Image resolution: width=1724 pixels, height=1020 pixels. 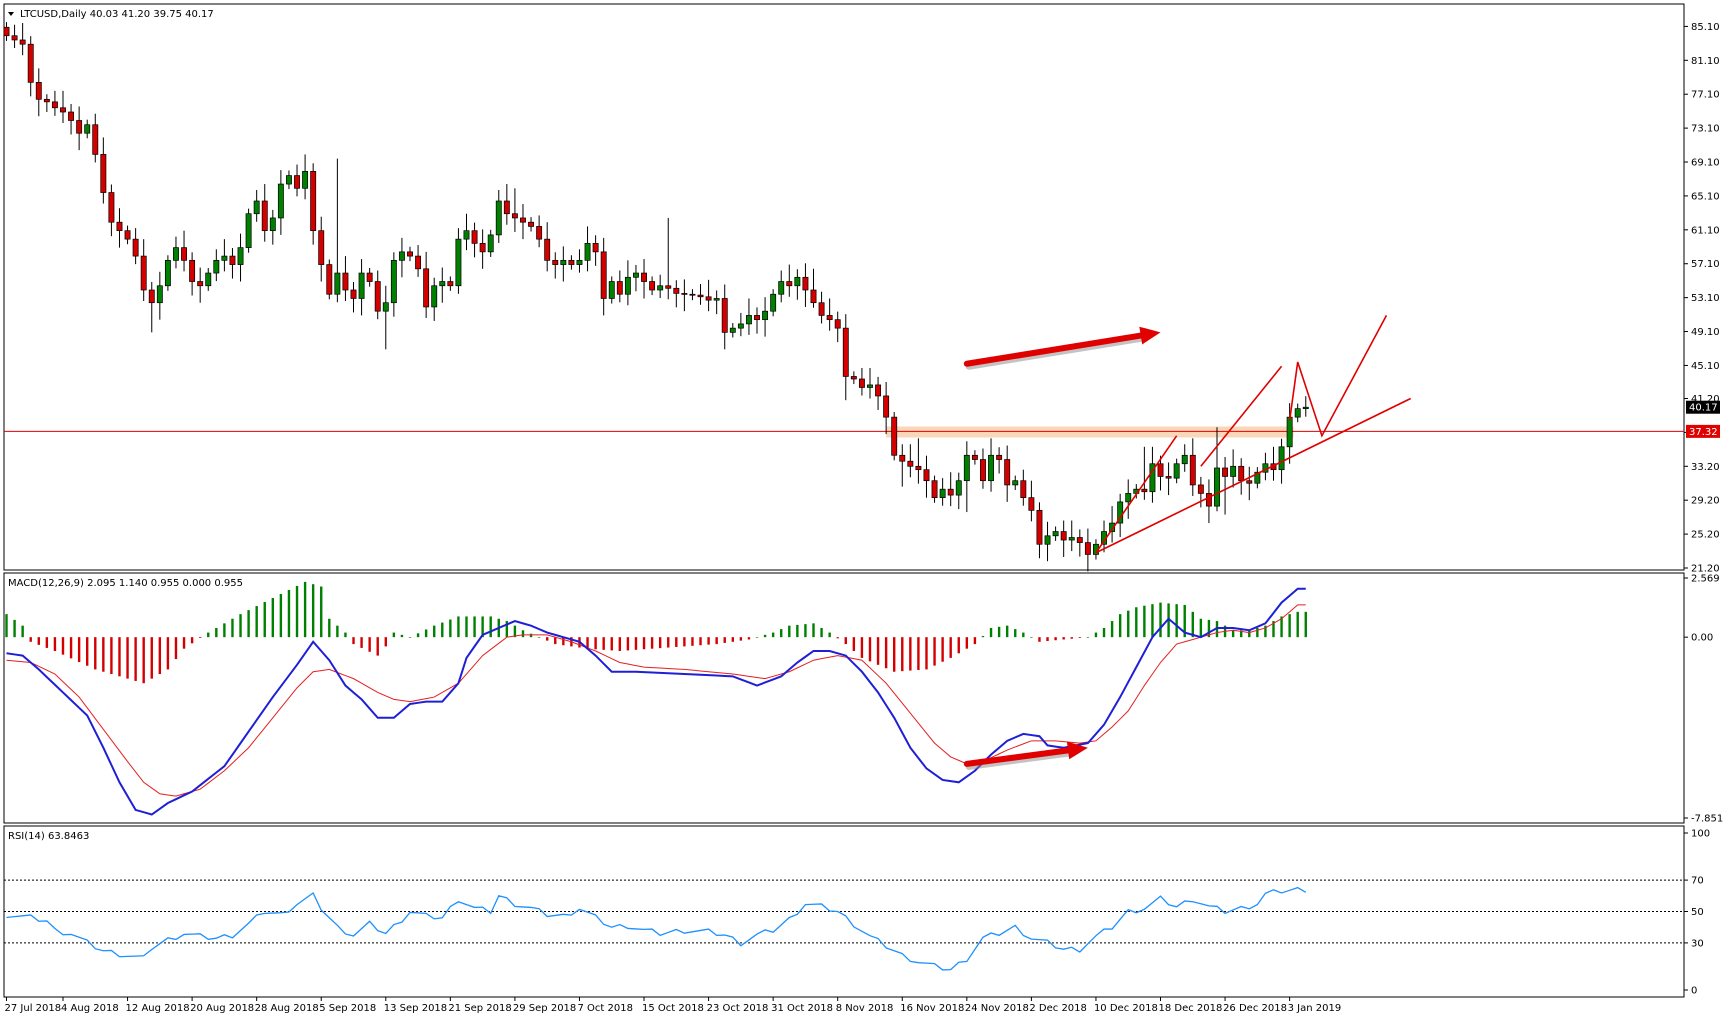 What do you see at coordinates (479, 1008) in the screenshot?
I see `time-tick-label: 21 Sep 2018` at bounding box center [479, 1008].